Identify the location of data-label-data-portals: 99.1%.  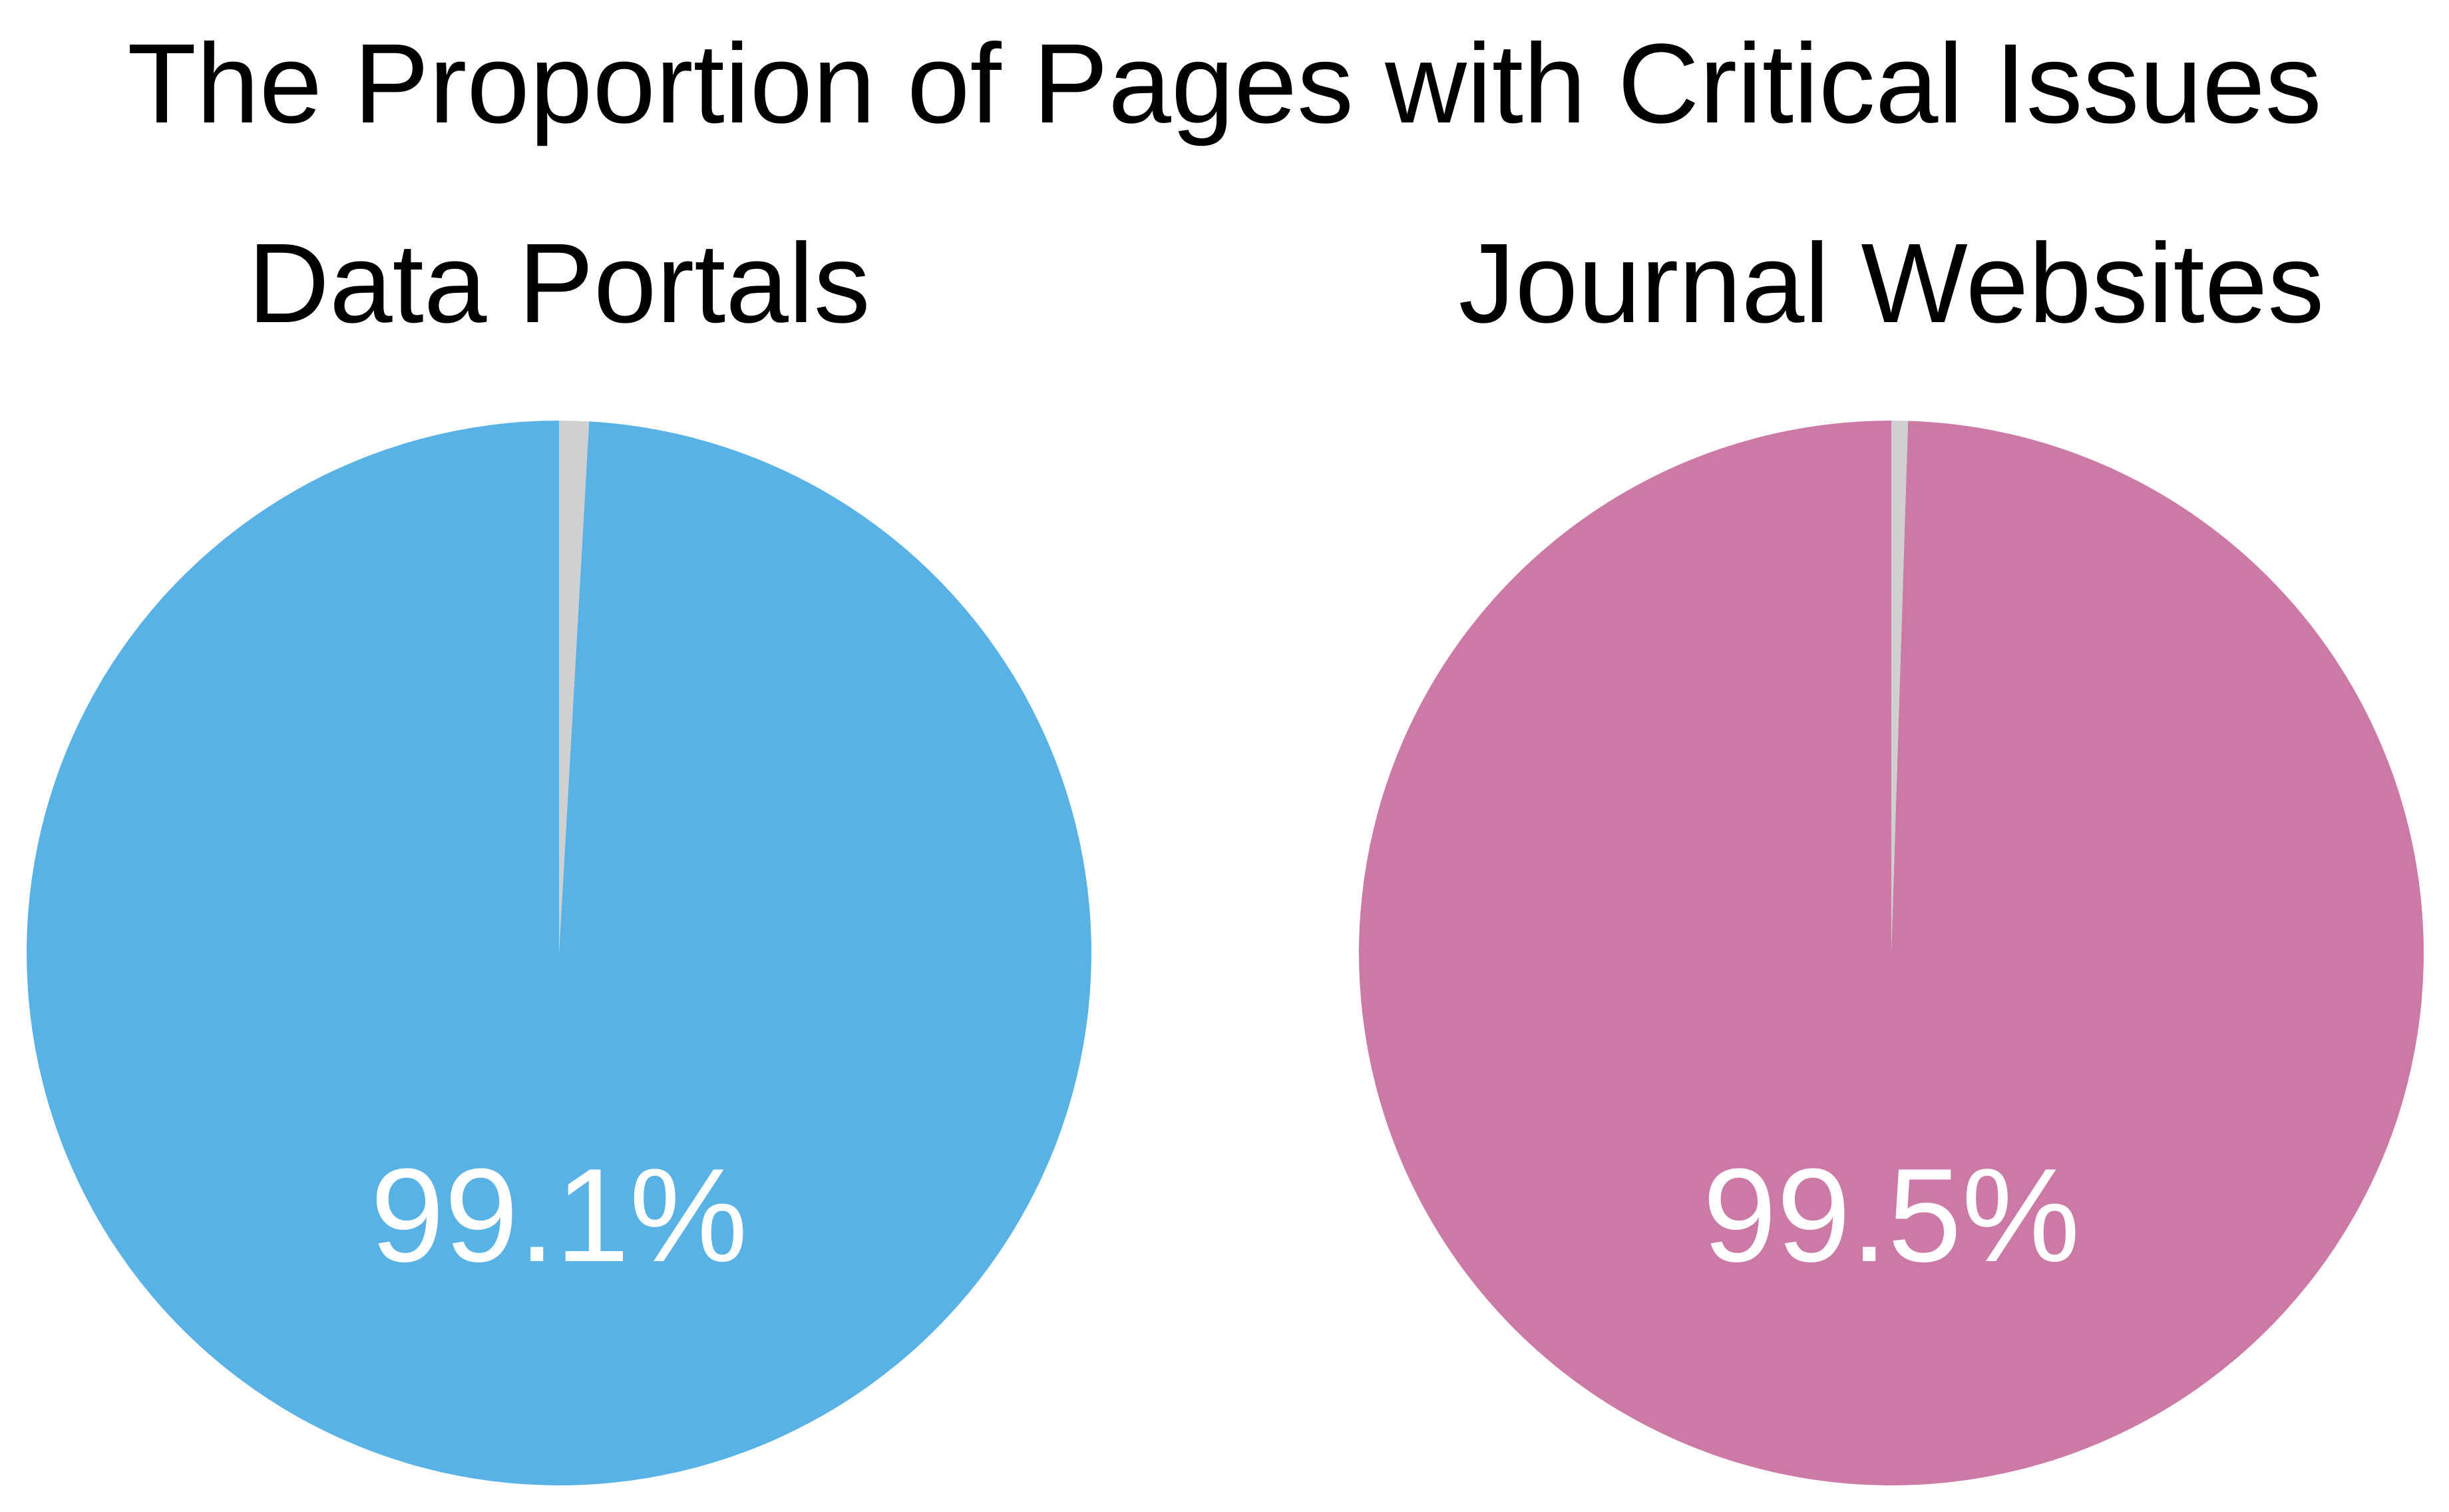
(559, 1215).